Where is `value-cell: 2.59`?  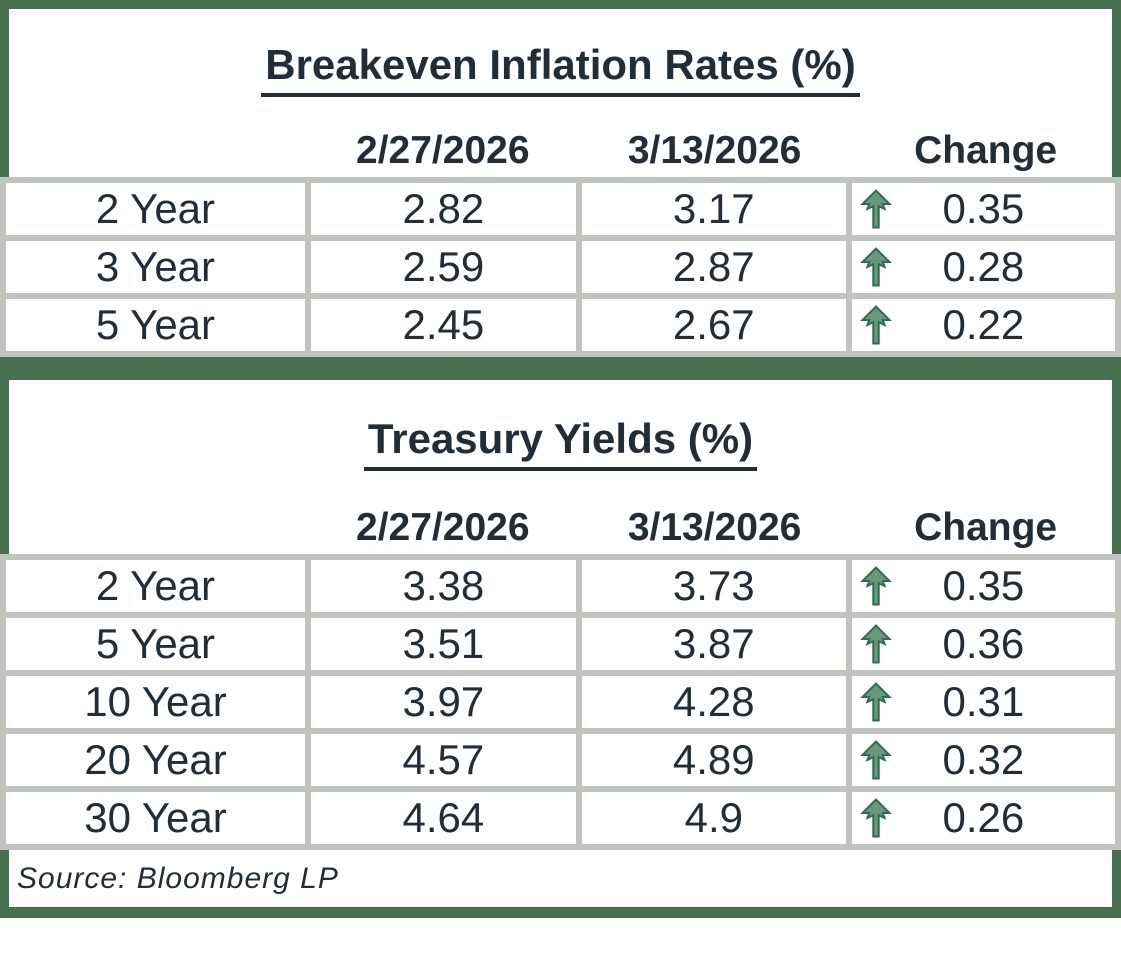
value-cell: 2.59 is located at coordinates (443, 267).